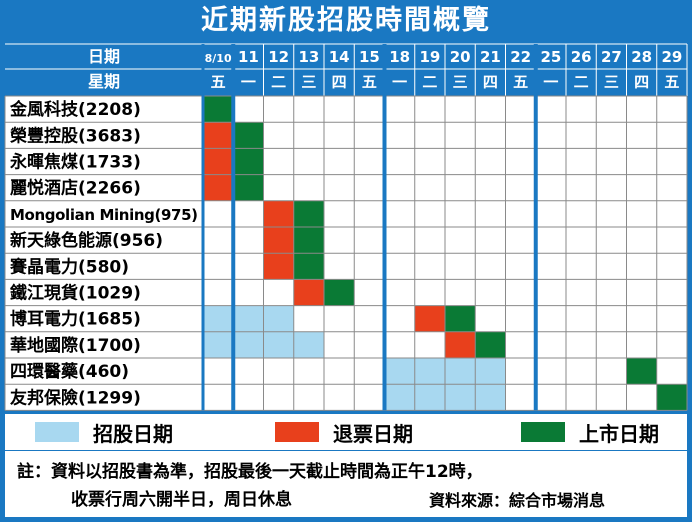  Describe the element at coordinates (619, 433) in the screenshot. I see `legend-listing-label: 上市日期` at that location.